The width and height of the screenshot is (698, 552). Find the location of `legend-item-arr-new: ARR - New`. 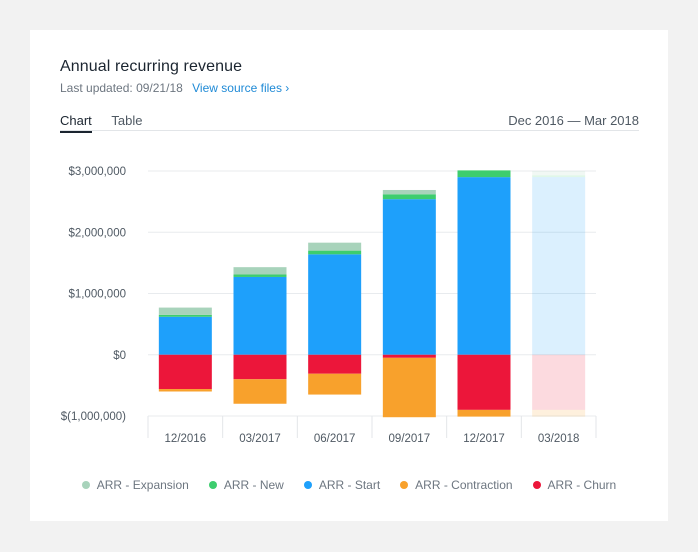

legend-item-arr-new: ARR - New is located at coordinates (246, 485).